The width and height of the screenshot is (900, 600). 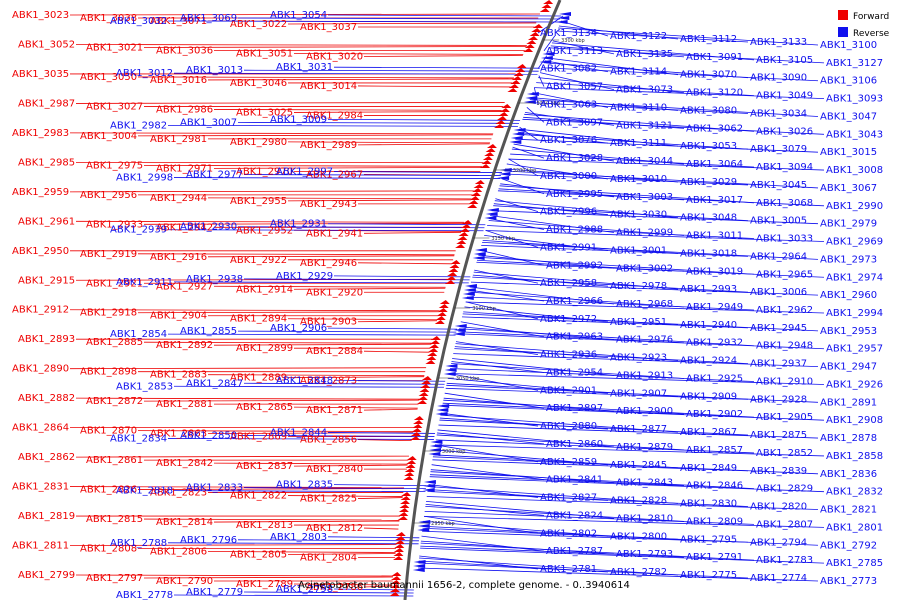 What do you see at coordinates (264, 407) in the screenshot?
I see `gene-label-forward: ABK1_2865` at bounding box center [264, 407].